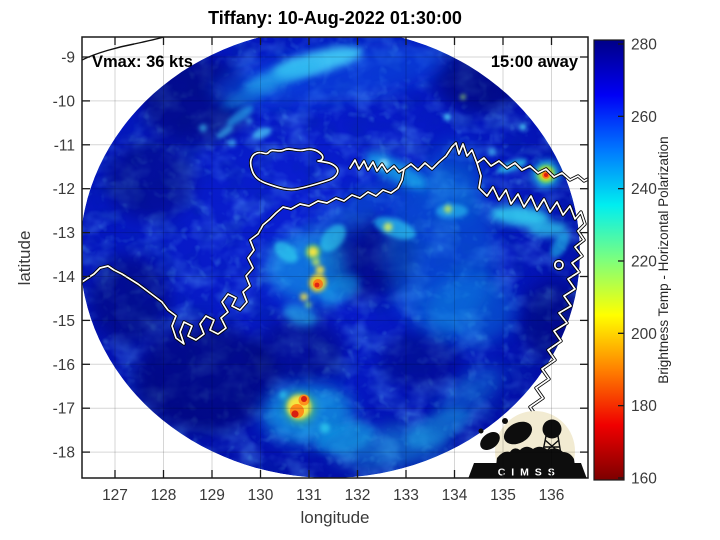 The width and height of the screenshot is (720, 540). I want to click on y-tick-label: -18, so click(64, 453).